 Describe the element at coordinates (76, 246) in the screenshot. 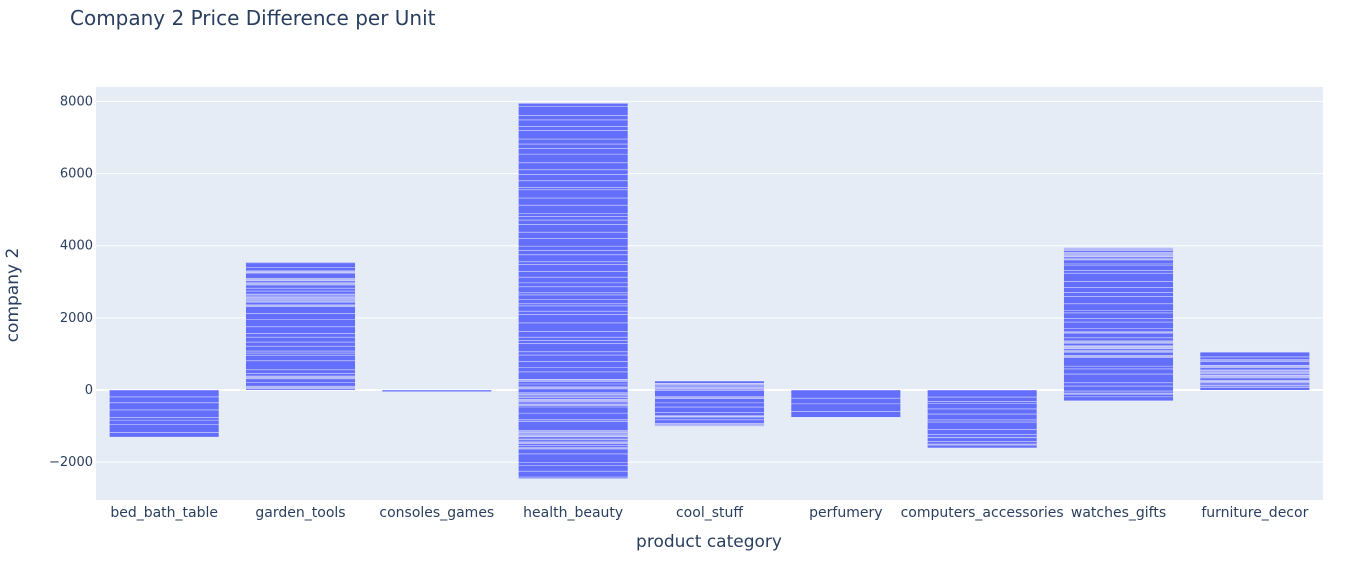

I see `y-tick-label: 4000` at that location.